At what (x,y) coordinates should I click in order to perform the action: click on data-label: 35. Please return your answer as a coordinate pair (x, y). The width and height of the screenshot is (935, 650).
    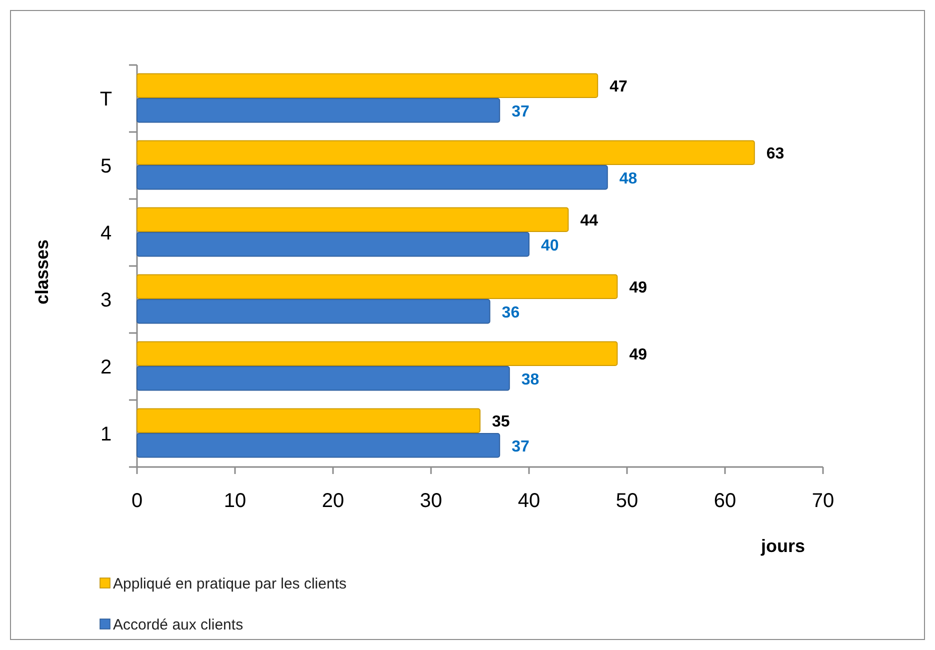
    Looking at the image, I should click on (501, 422).